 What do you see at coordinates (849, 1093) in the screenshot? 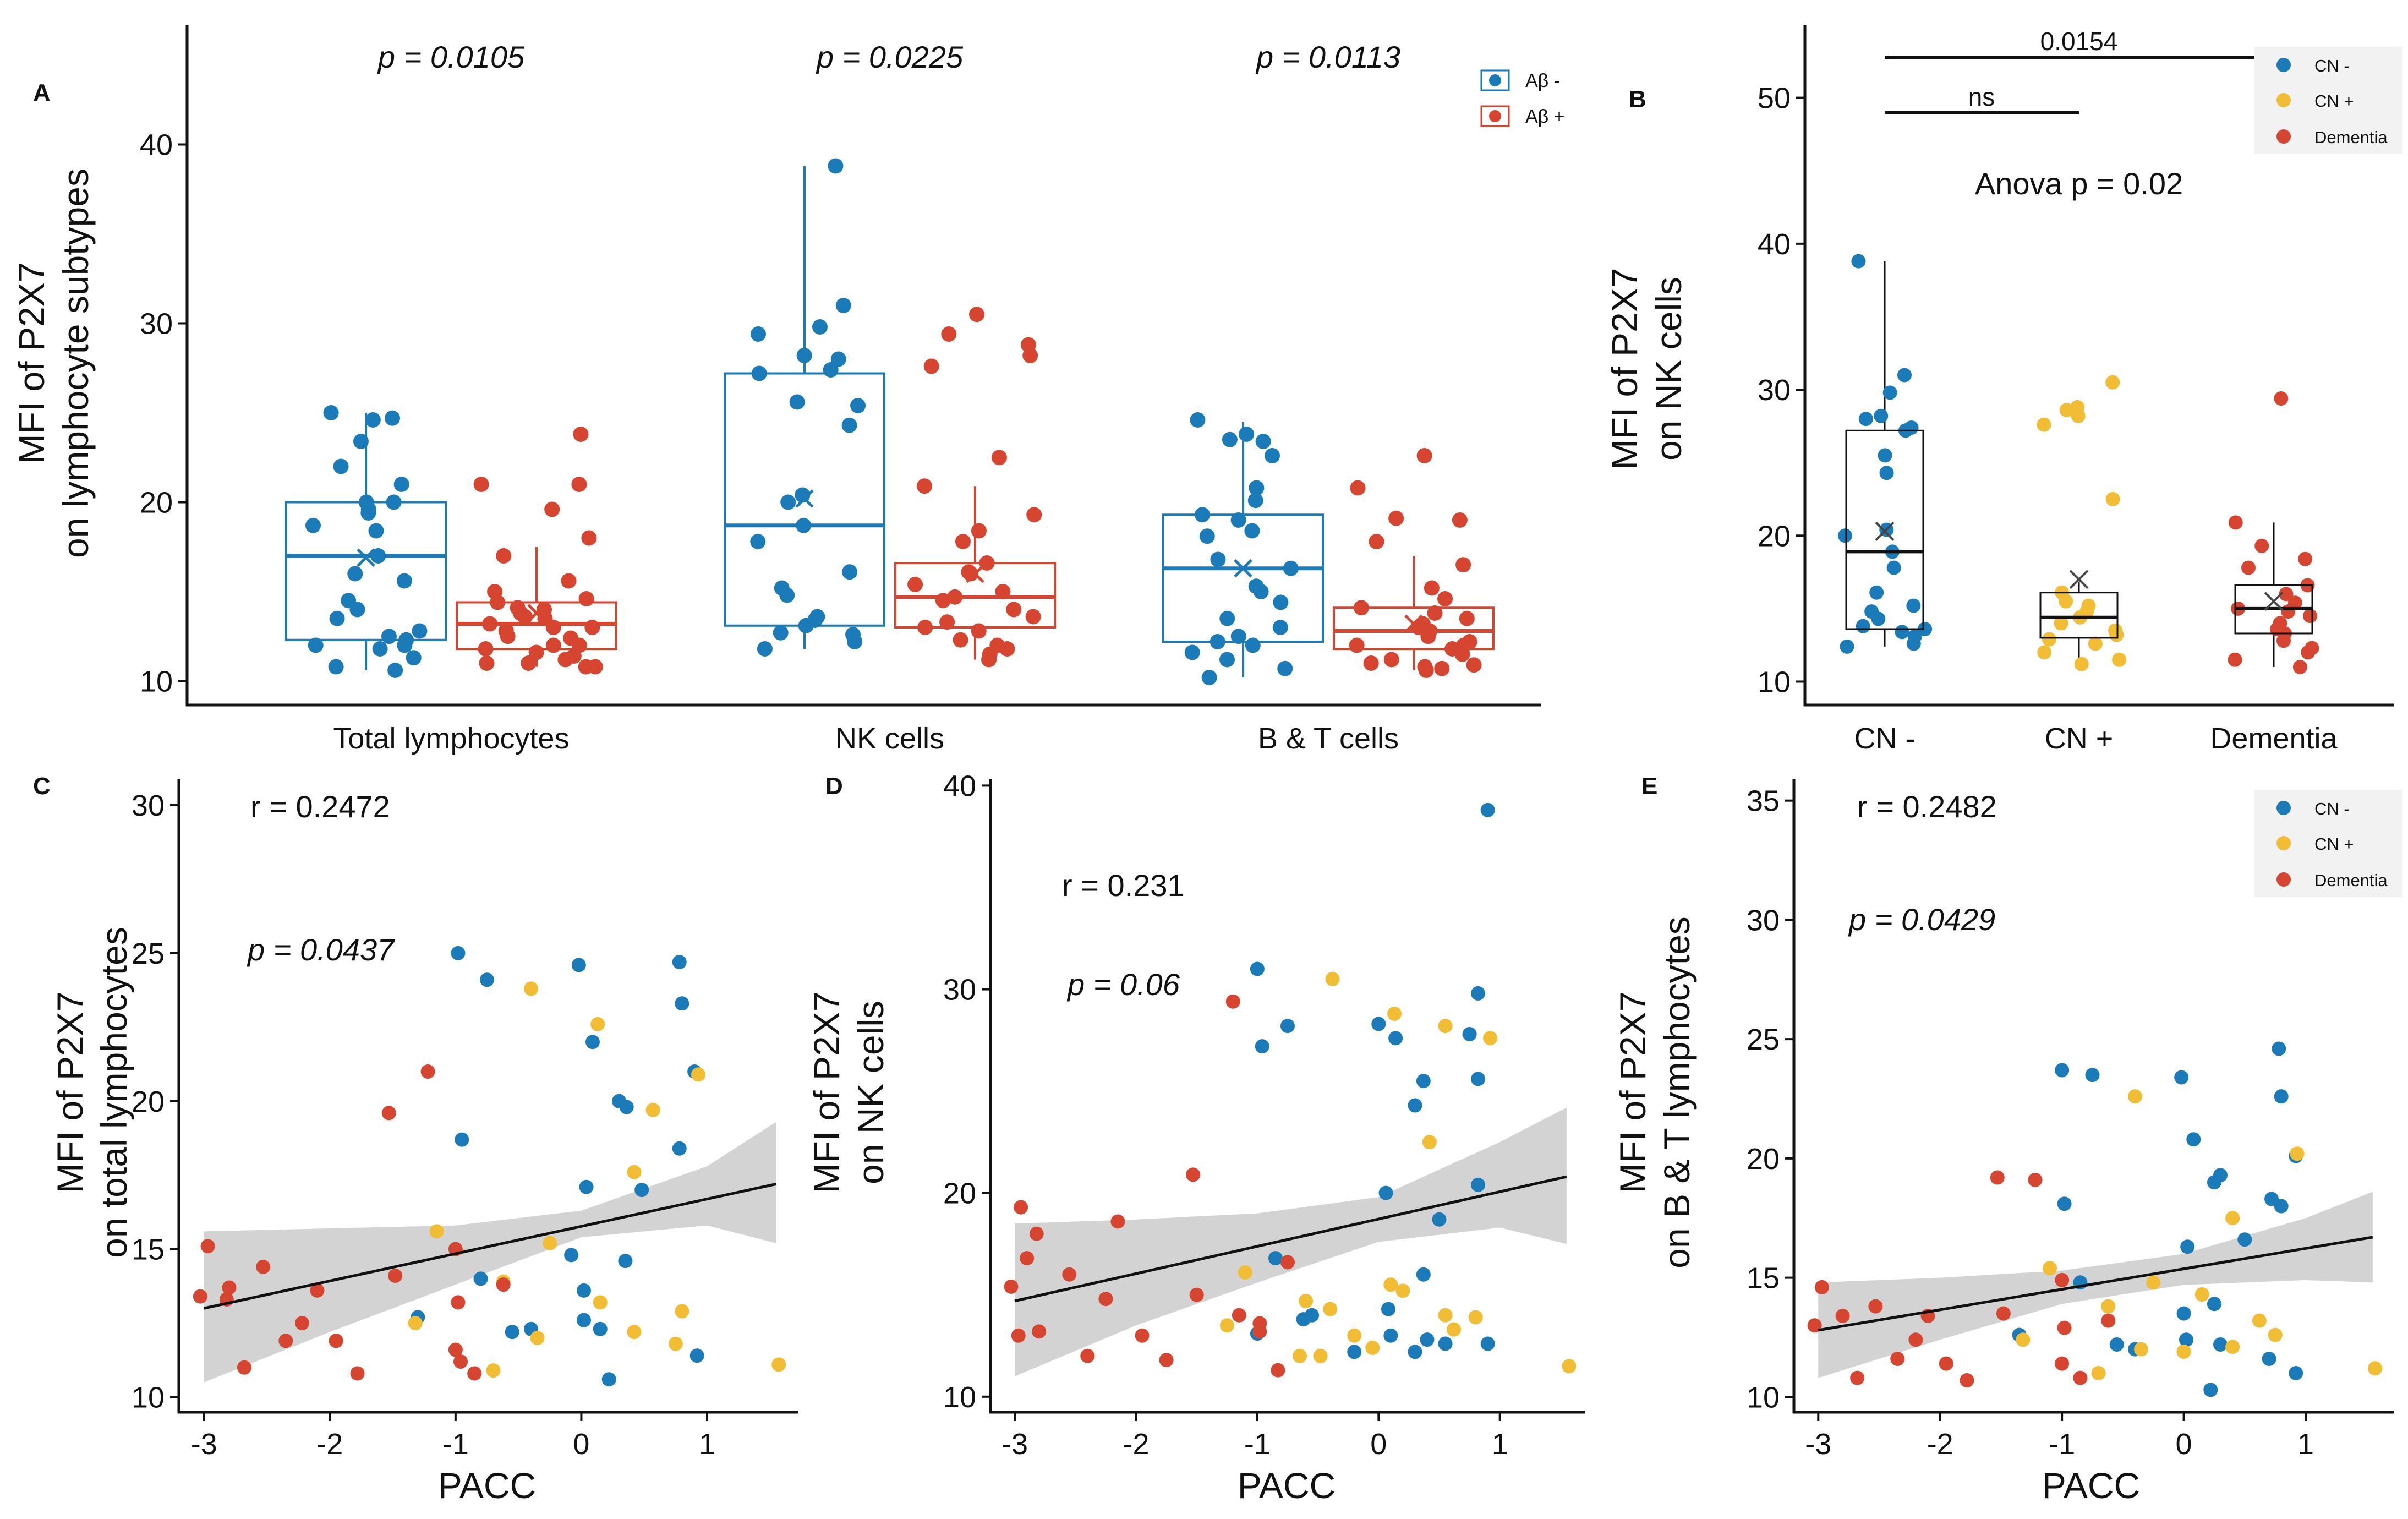
I see `panel-d-y-title: MFI of P2X7 on NK cells` at bounding box center [849, 1093].